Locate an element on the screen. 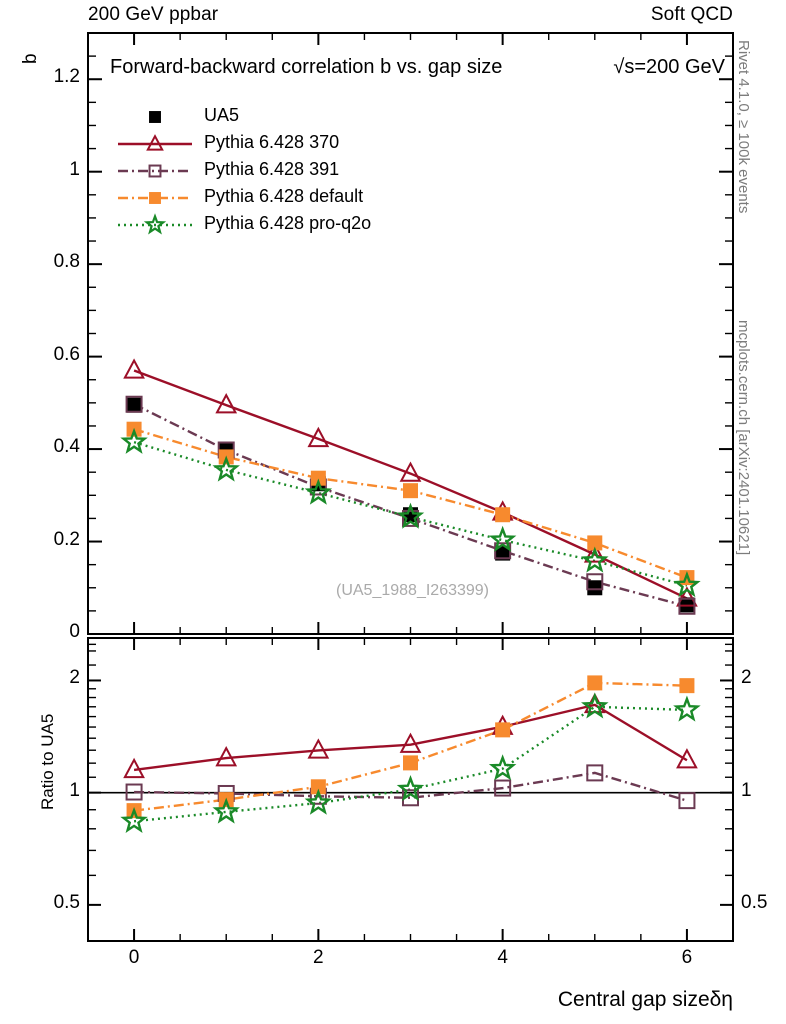 The width and height of the screenshot is (786, 1024). legend-marker-open-star is located at coordinates (155, 224).